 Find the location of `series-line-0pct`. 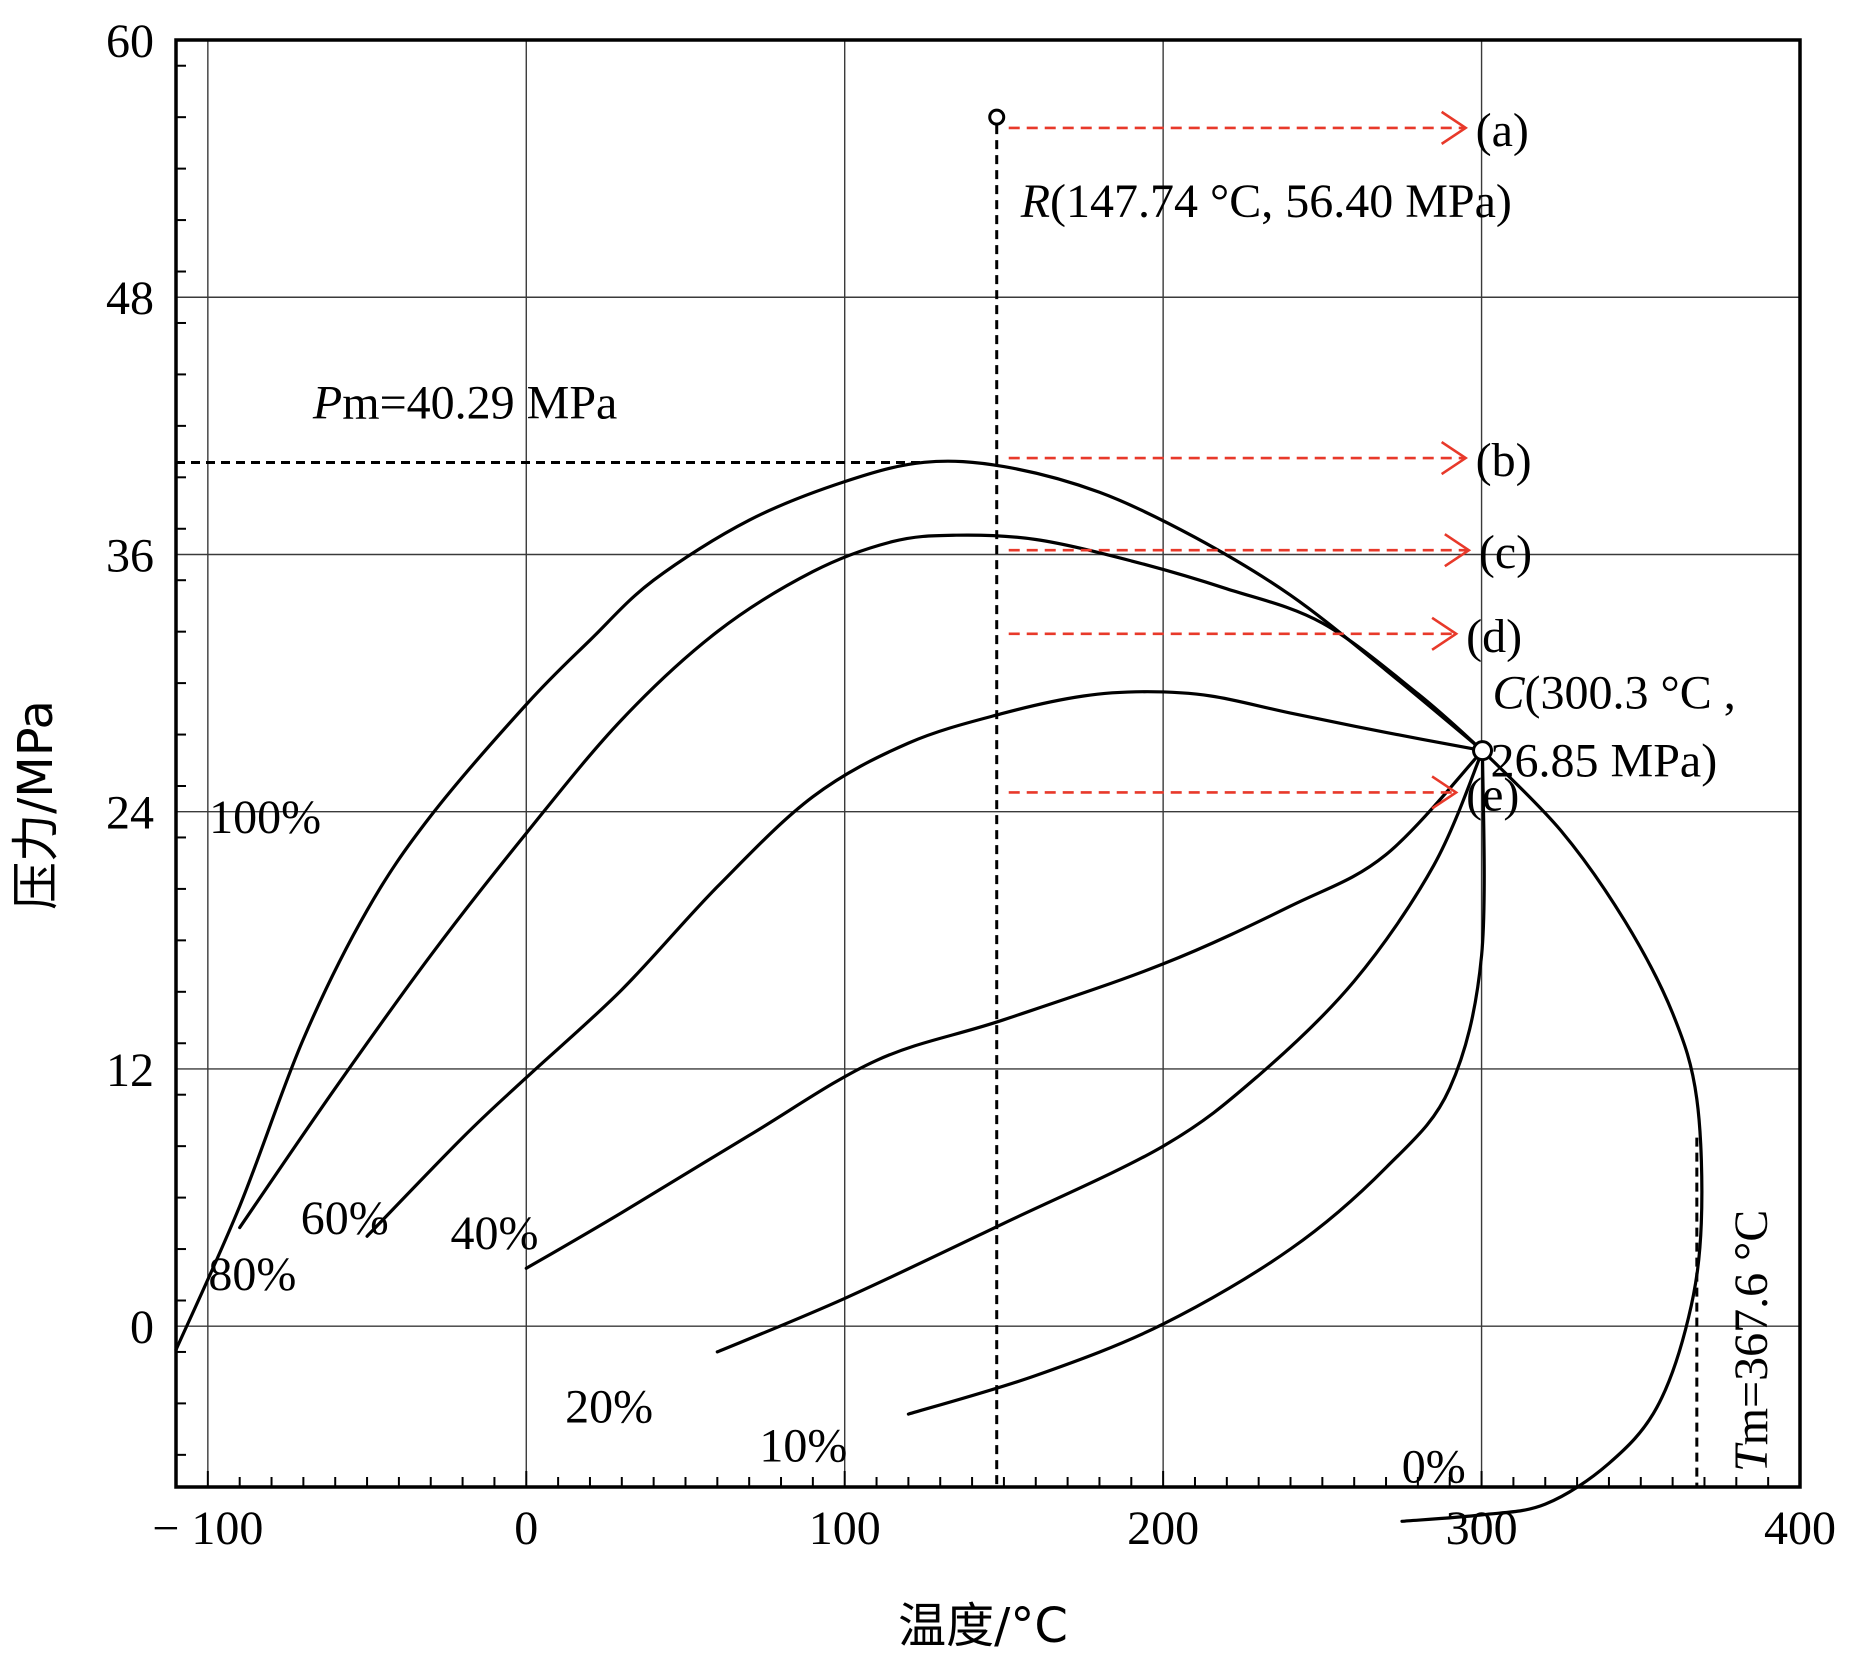

series-line-0pct is located at coordinates (1552, 1136).